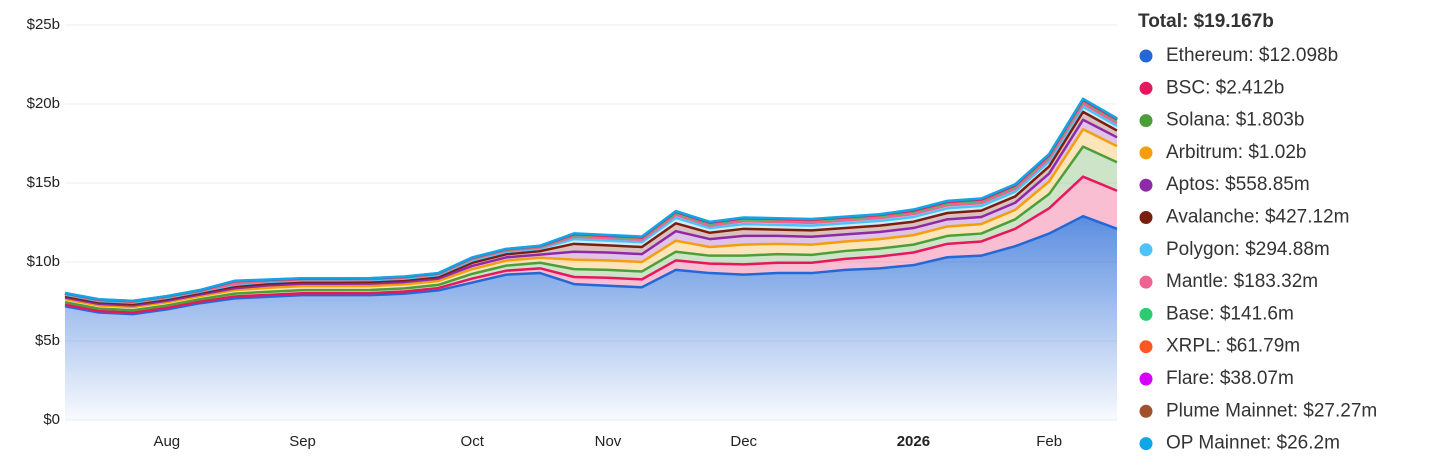  Describe the element at coordinates (166, 441) in the screenshot. I see `x-tick-label: Aug` at that location.